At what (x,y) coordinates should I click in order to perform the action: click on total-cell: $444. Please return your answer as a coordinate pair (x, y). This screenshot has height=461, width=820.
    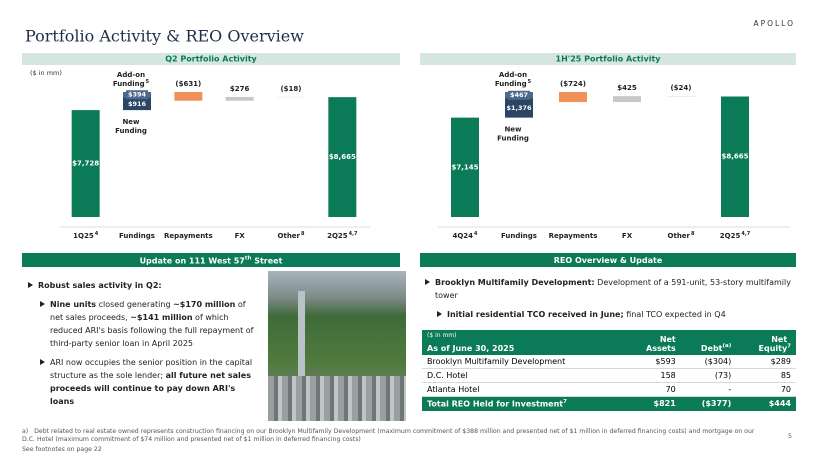
    Looking at the image, I should click on (766, 403).